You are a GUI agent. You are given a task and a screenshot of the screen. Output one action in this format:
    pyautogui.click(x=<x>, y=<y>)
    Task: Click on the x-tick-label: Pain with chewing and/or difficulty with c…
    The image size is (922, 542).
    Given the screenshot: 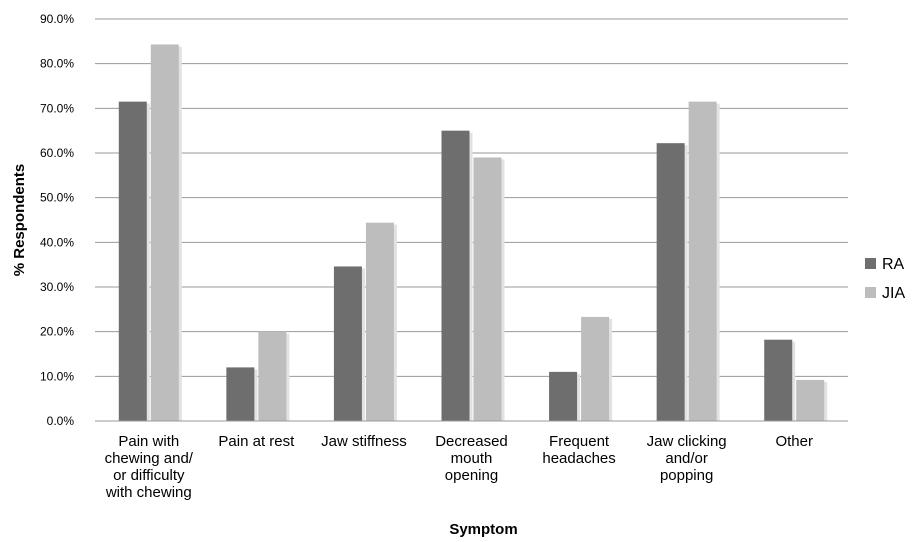 What is the action you would take?
    pyautogui.click(x=149, y=467)
    